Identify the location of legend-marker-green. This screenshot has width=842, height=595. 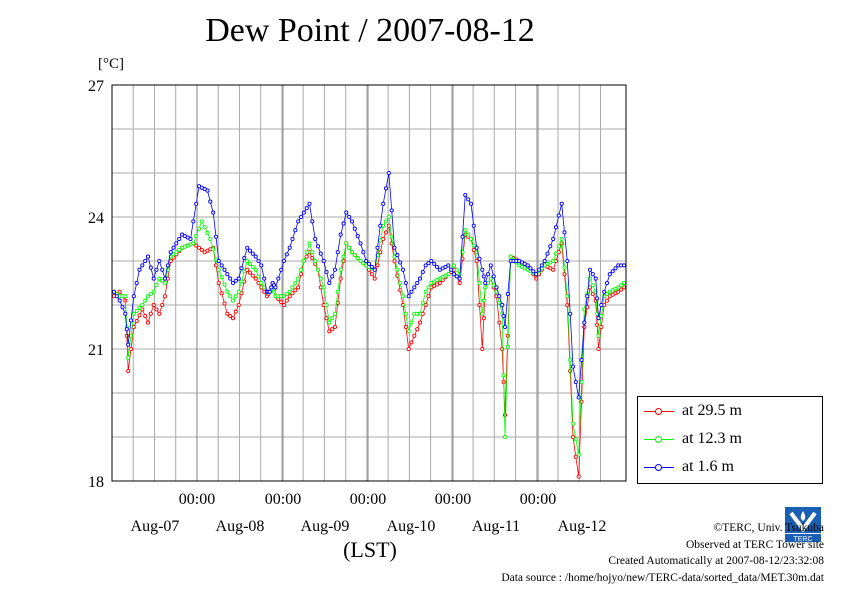
(658, 439).